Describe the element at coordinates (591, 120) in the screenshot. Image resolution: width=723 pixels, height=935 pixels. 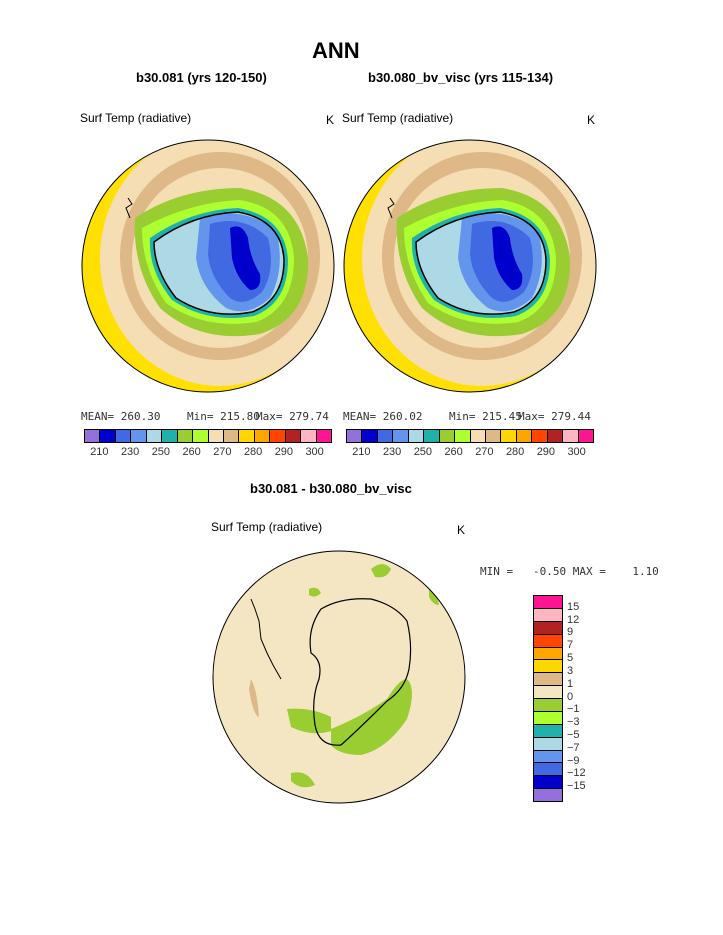
I see `right-units-label: K` at that location.